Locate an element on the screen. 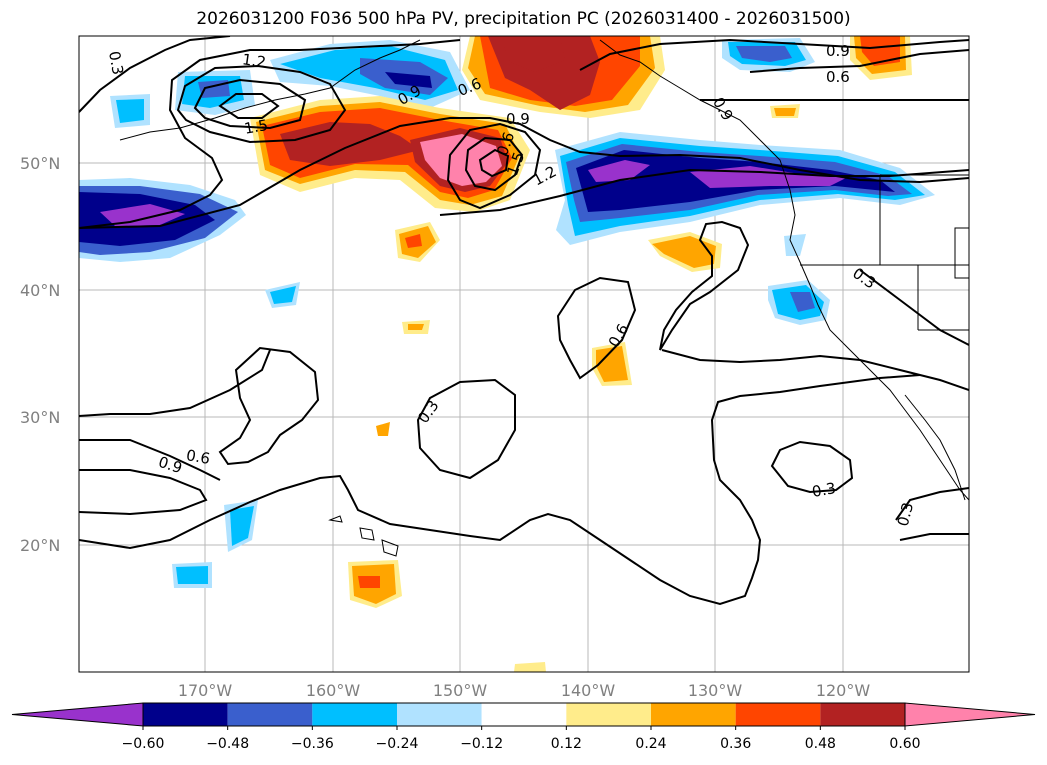  colorbar-tick-label: 0.12 is located at coordinates (566, 744).